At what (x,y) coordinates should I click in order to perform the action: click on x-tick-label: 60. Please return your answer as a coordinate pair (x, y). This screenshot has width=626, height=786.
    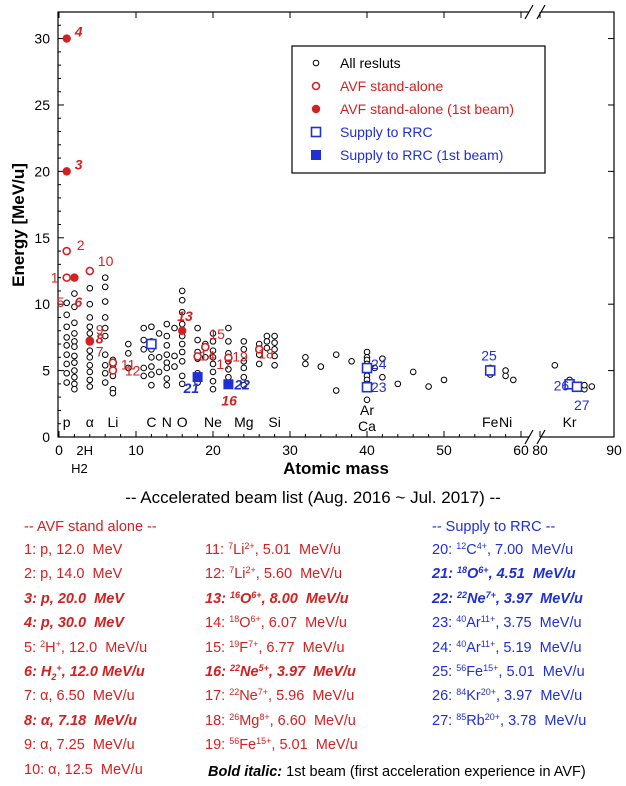
    Looking at the image, I should click on (521, 450).